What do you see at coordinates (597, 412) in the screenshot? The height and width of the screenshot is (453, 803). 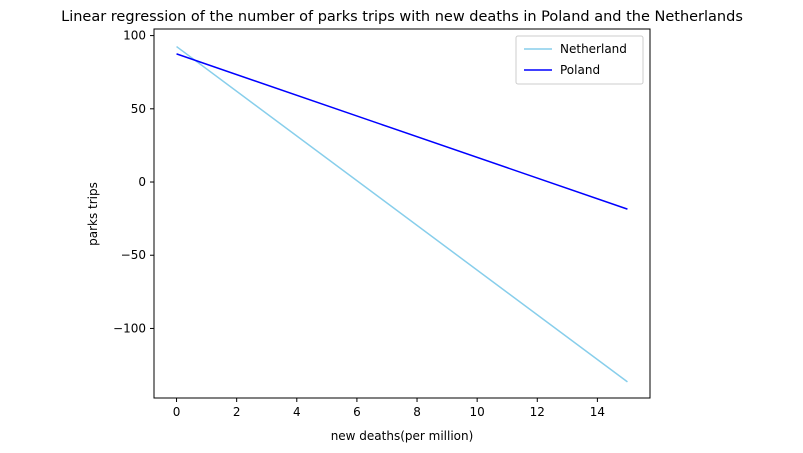 I see `x-tick-label: 14` at bounding box center [597, 412].